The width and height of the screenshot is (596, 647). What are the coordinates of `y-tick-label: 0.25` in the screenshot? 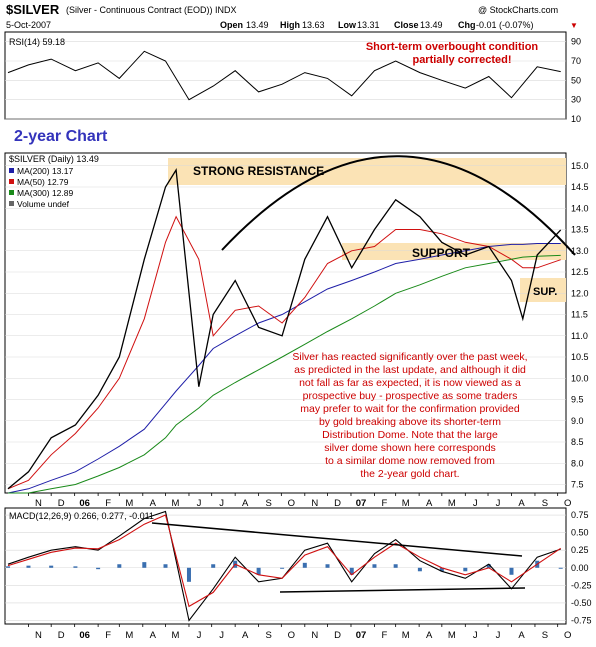 It's located at (580, 550).